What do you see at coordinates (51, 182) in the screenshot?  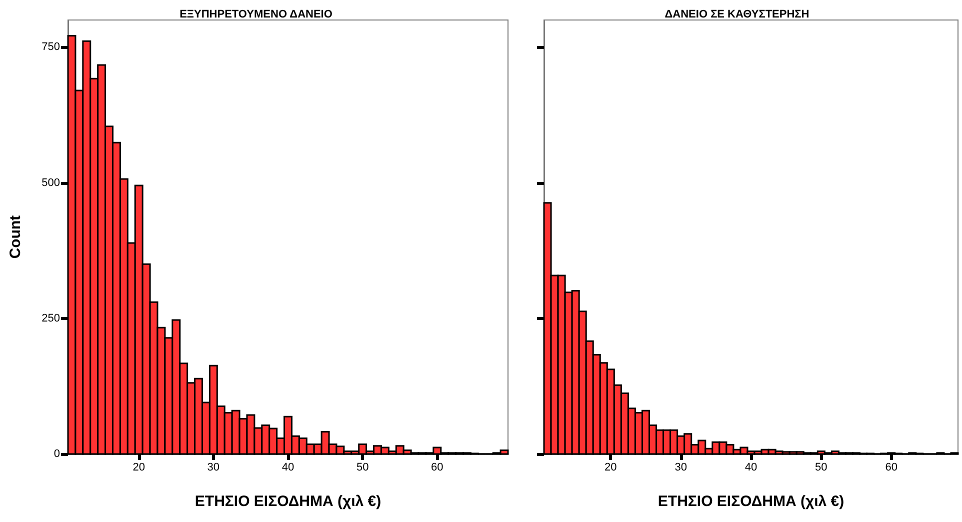 I see `y-tick-label: 500` at bounding box center [51, 182].